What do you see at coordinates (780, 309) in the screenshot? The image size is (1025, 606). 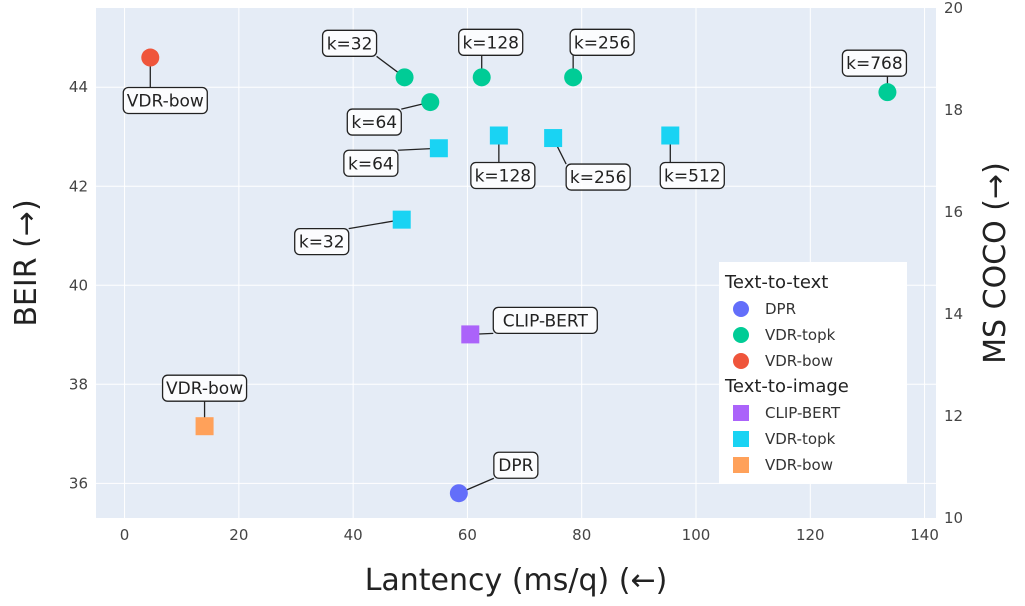 I see `legend-entry-label: DPR` at bounding box center [780, 309].